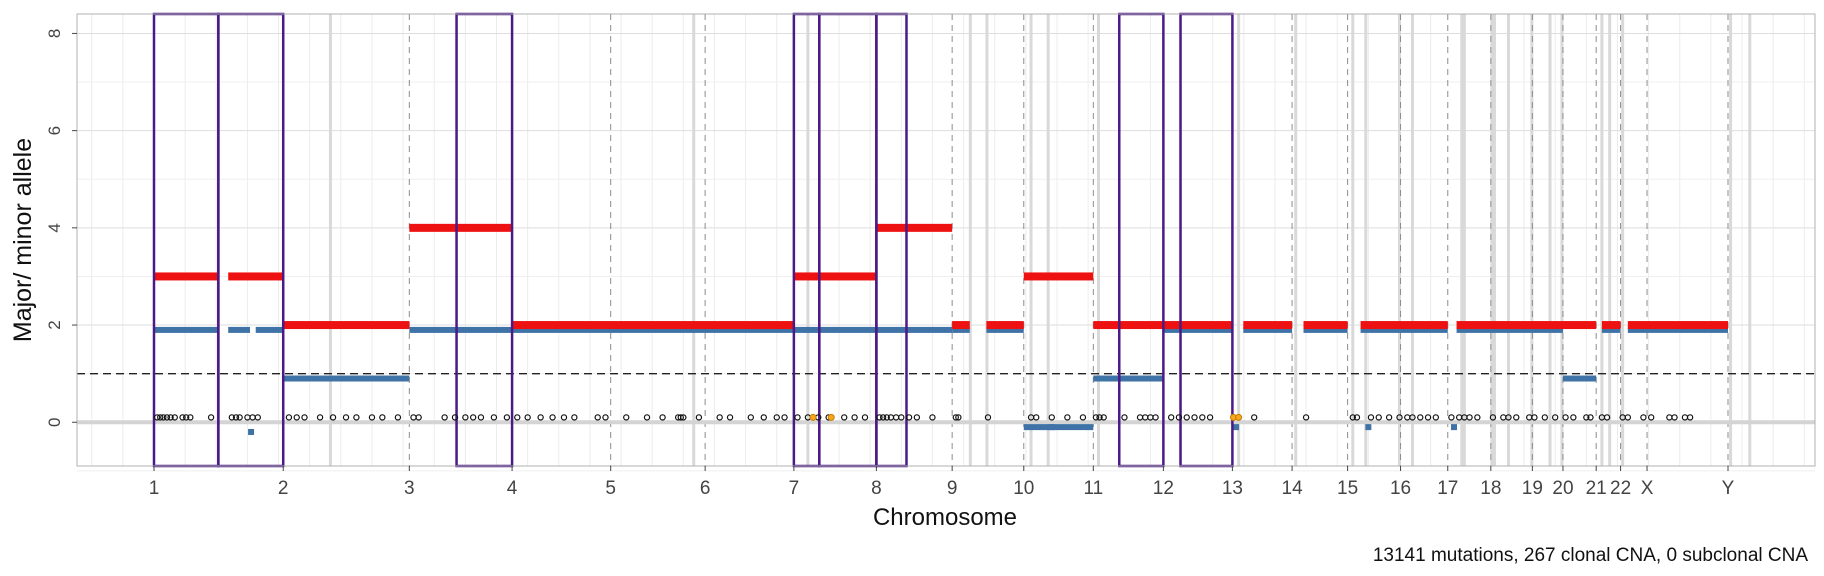 Image resolution: width=1824 pixels, height=576 pixels. What do you see at coordinates (1596, 488) in the screenshot?
I see `x-tick-label: 21` at bounding box center [1596, 488].